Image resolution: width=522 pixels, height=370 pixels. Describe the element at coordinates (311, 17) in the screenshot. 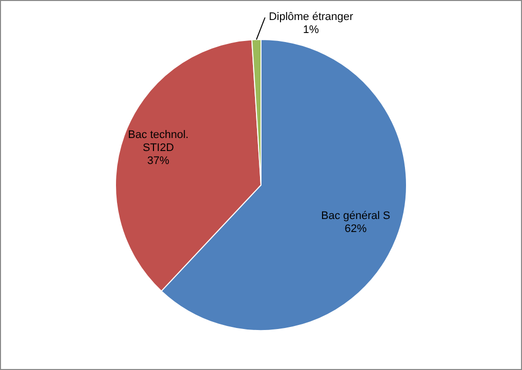

I see `slice-label: Diplôme étranger` at that location.